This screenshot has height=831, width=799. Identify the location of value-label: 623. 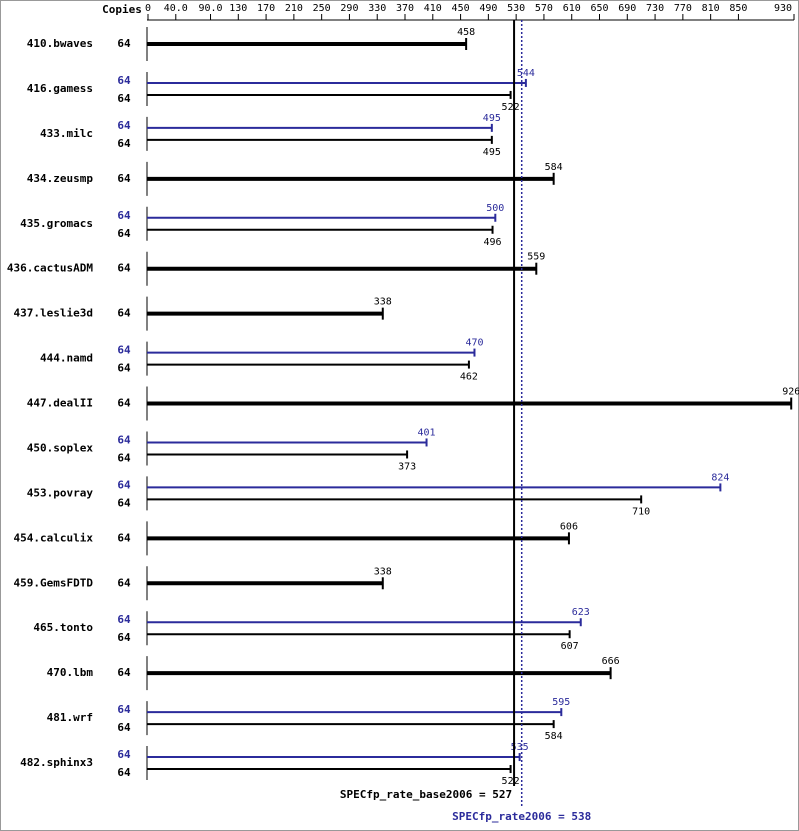
(581, 612).